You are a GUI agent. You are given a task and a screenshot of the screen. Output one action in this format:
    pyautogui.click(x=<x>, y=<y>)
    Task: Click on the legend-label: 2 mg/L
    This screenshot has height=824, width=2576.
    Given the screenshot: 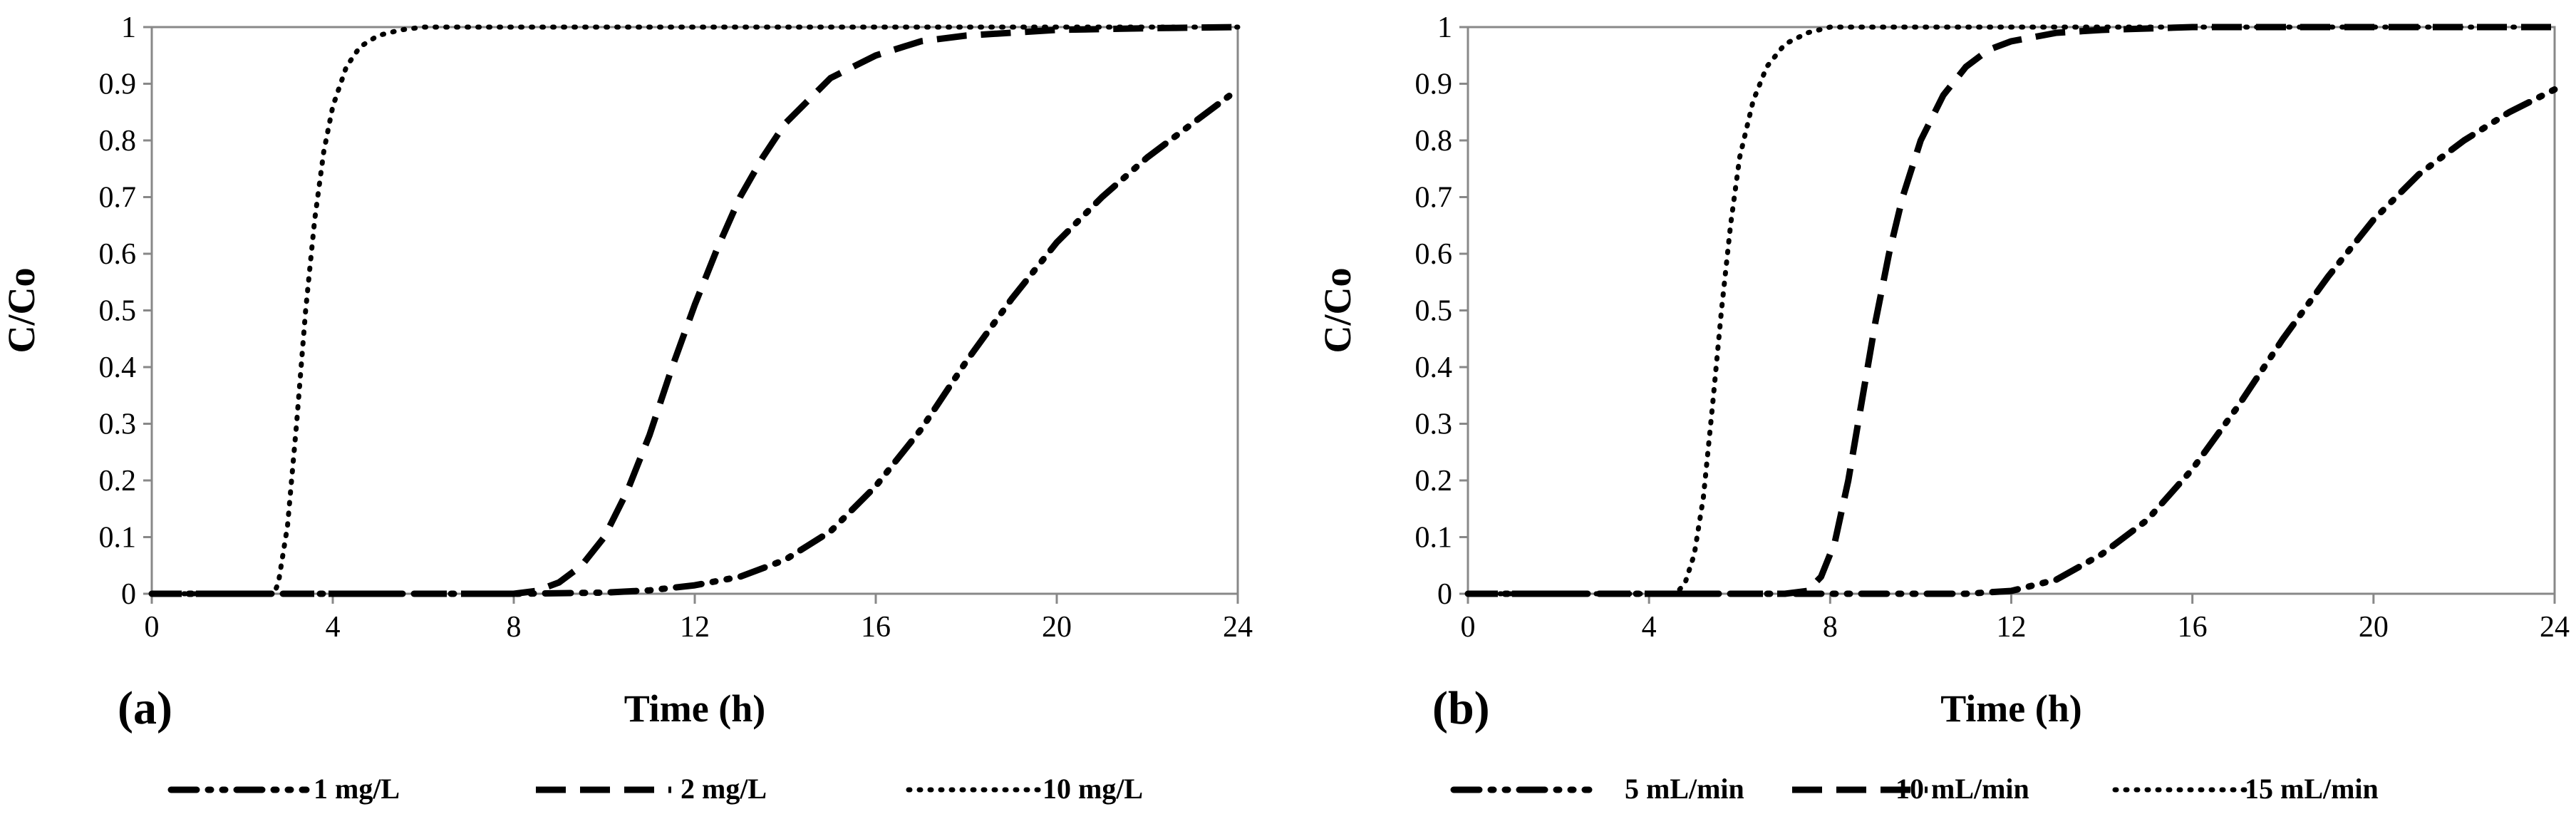 What is the action you would take?
    pyautogui.click(x=724, y=789)
    